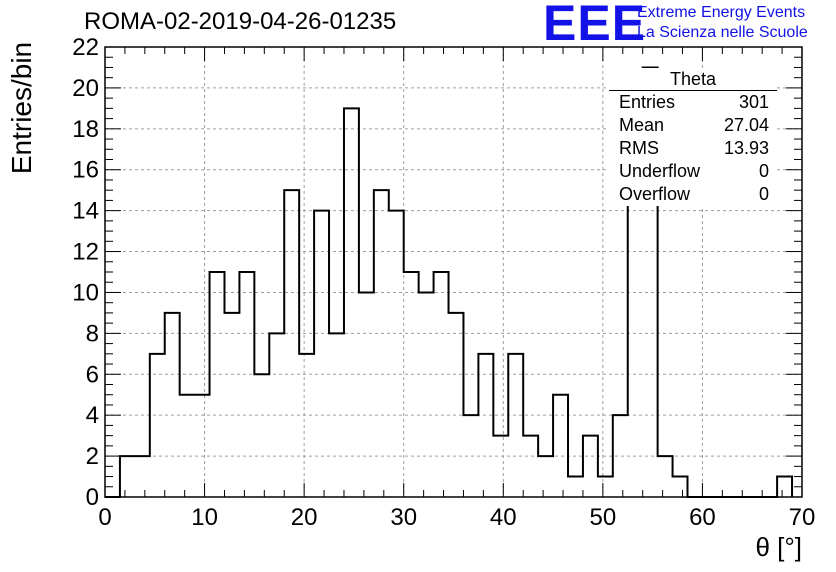 This screenshot has height=572, width=836. What do you see at coordinates (92, 374) in the screenshot?
I see `y-tick-label: 6` at bounding box center [92, 374].